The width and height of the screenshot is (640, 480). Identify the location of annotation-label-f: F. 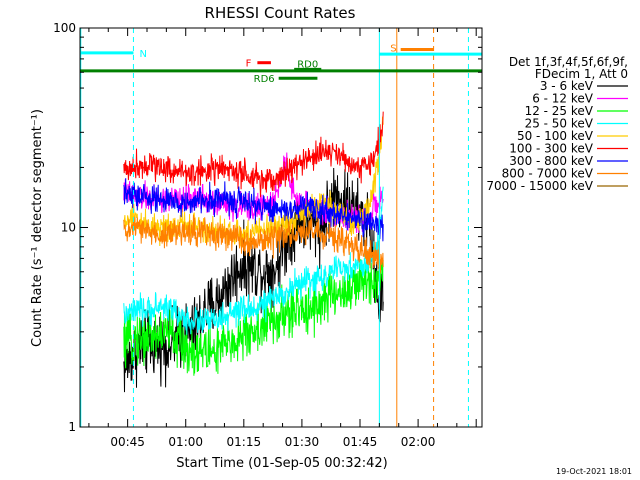
(249, 64).